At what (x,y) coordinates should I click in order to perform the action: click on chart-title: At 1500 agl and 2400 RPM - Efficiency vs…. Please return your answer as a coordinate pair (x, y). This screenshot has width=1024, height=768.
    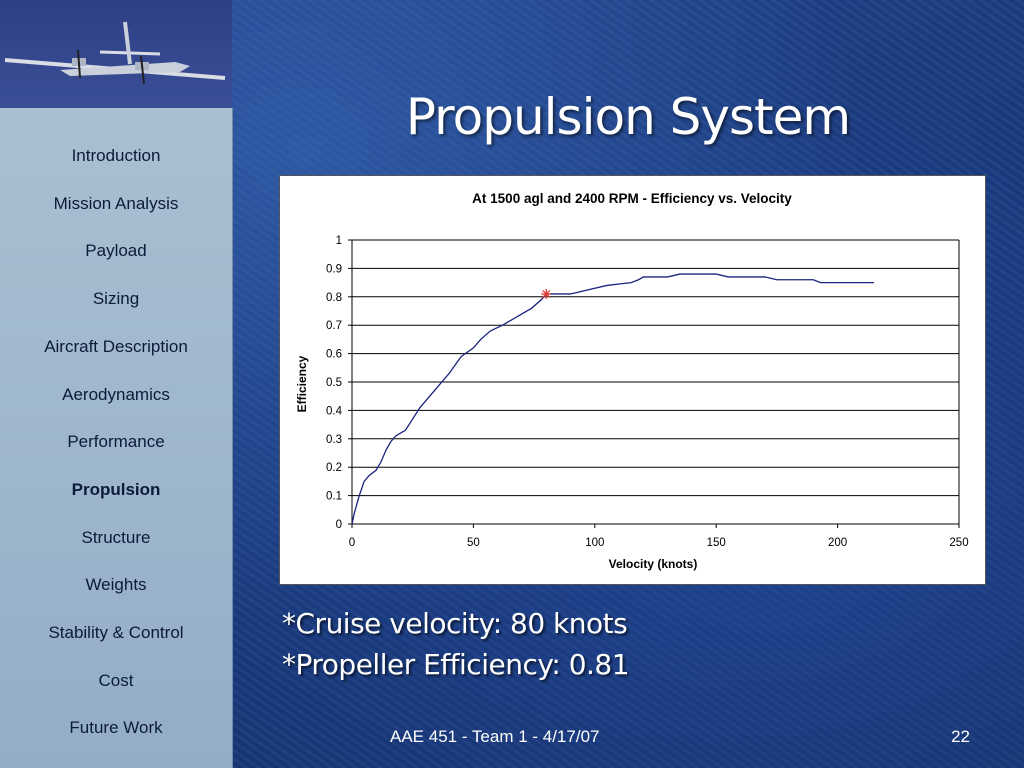
    Looking at the image, I should click on (632, 198).